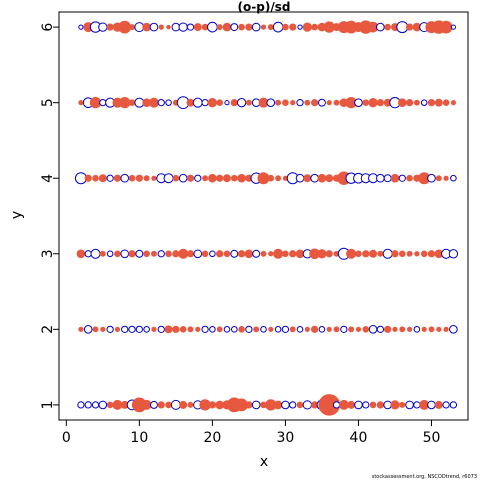 This screenshot has height=480, width=480. I want to click on y-tick-label: 3, so click(48, 253).